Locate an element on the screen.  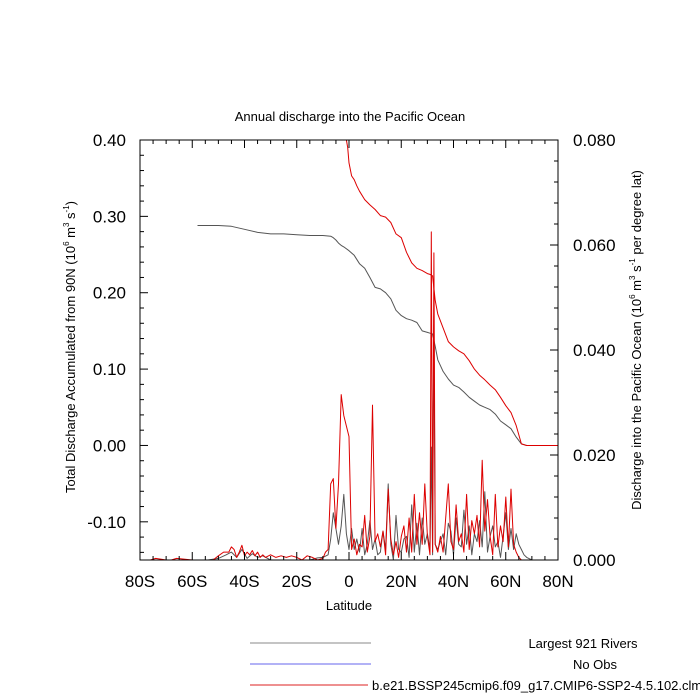
y-right-title-part: per degree lat) is located at coordinates (636, 214).